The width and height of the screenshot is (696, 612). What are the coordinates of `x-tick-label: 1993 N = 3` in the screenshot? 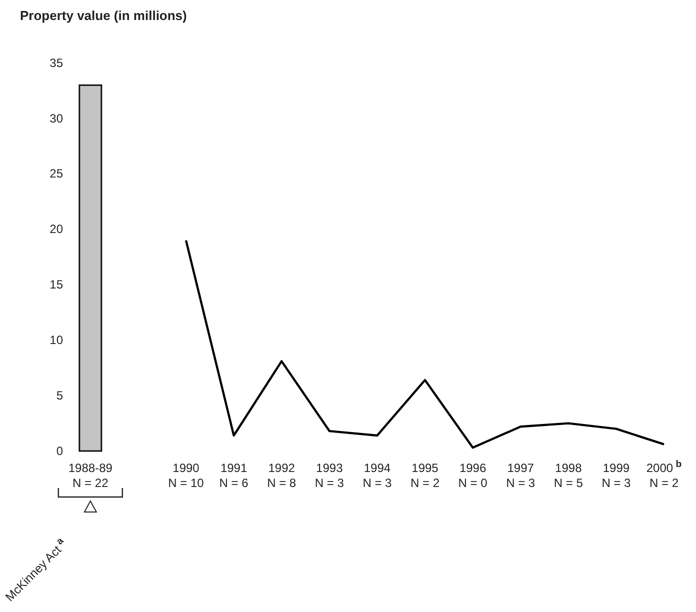 It's located at (329, 475).